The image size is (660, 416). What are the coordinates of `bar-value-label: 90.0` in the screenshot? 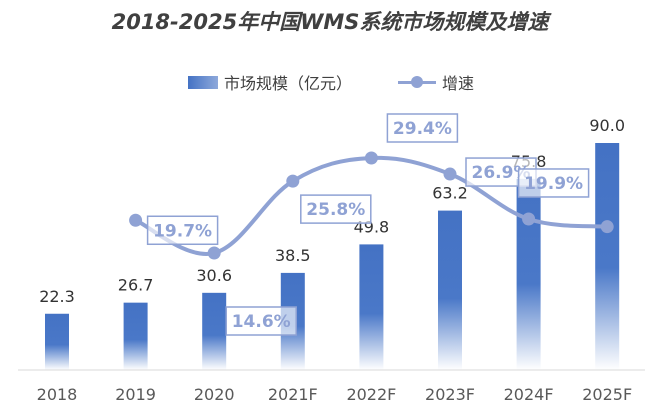 It's located at (607, 125).